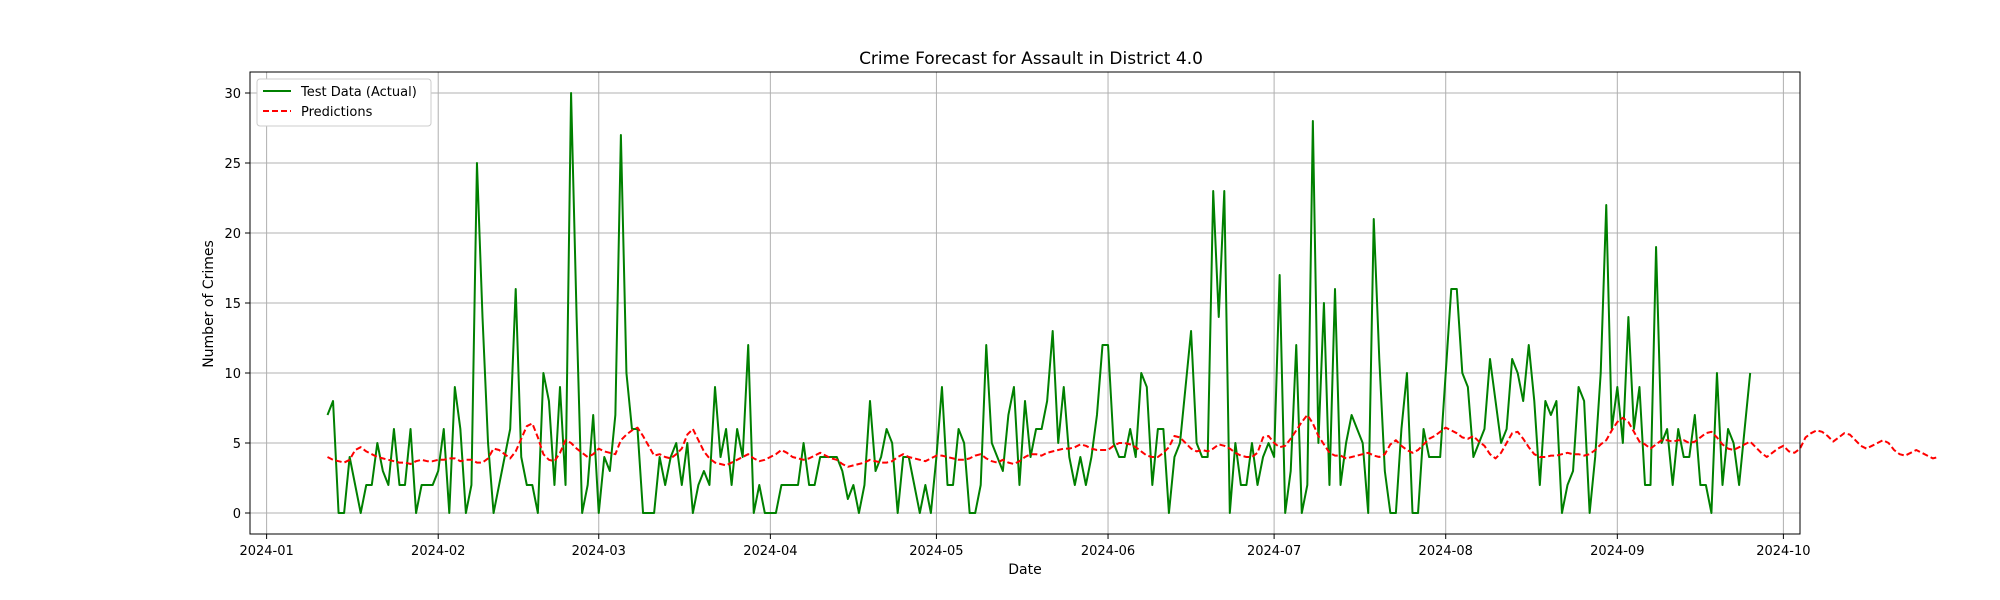  What do you see at coordinates (337, 112) in the screenshot?
I see `legend-label-predictions: Predictions` at bounding box center [337, 112].